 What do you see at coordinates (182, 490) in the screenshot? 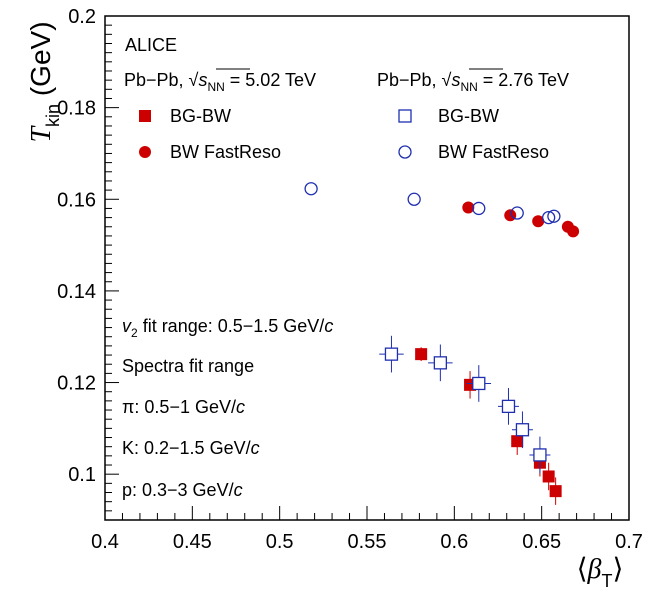
I see `proton-range-label: p: 0.3−3 GeV/c` at bounding box center [182, 490].